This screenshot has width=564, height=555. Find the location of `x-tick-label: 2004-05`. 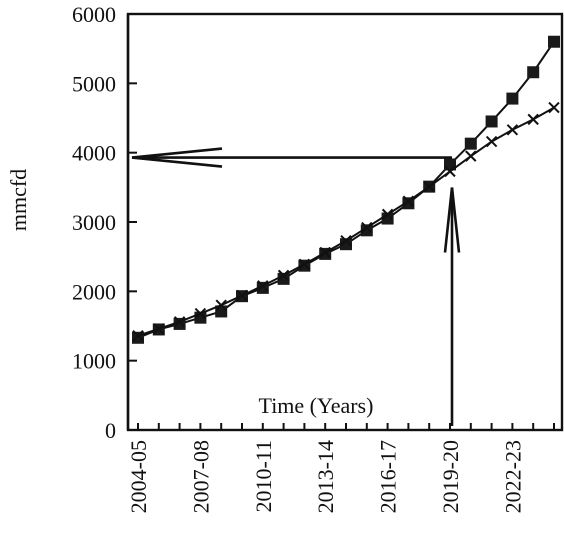

x-tick-label: 2004-05 is located at coordinates (138, 476).